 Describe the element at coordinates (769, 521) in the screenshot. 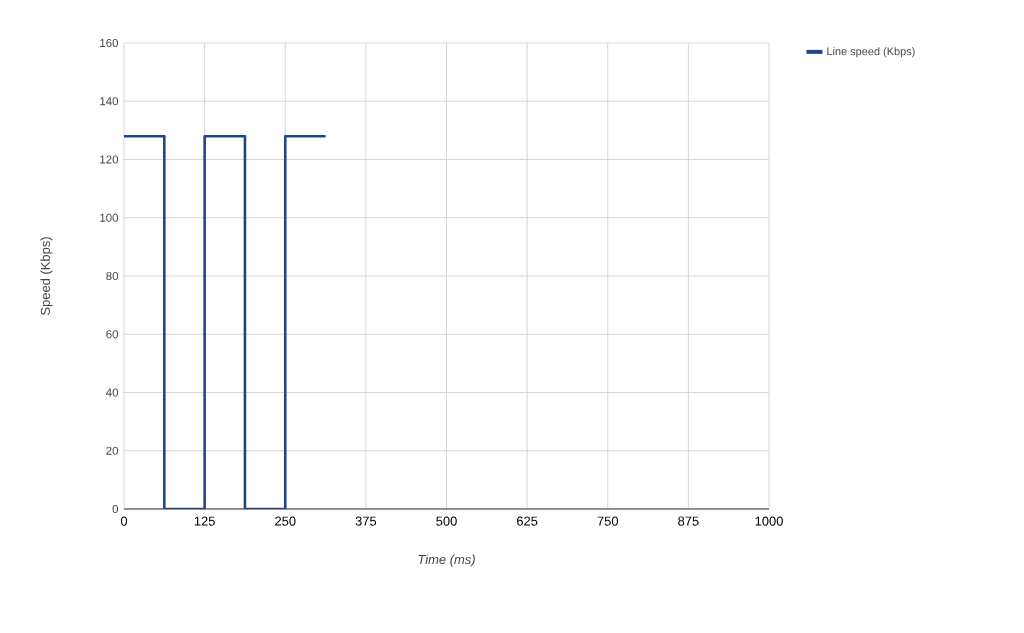

I see `x-tick-label: 1000` at that location.